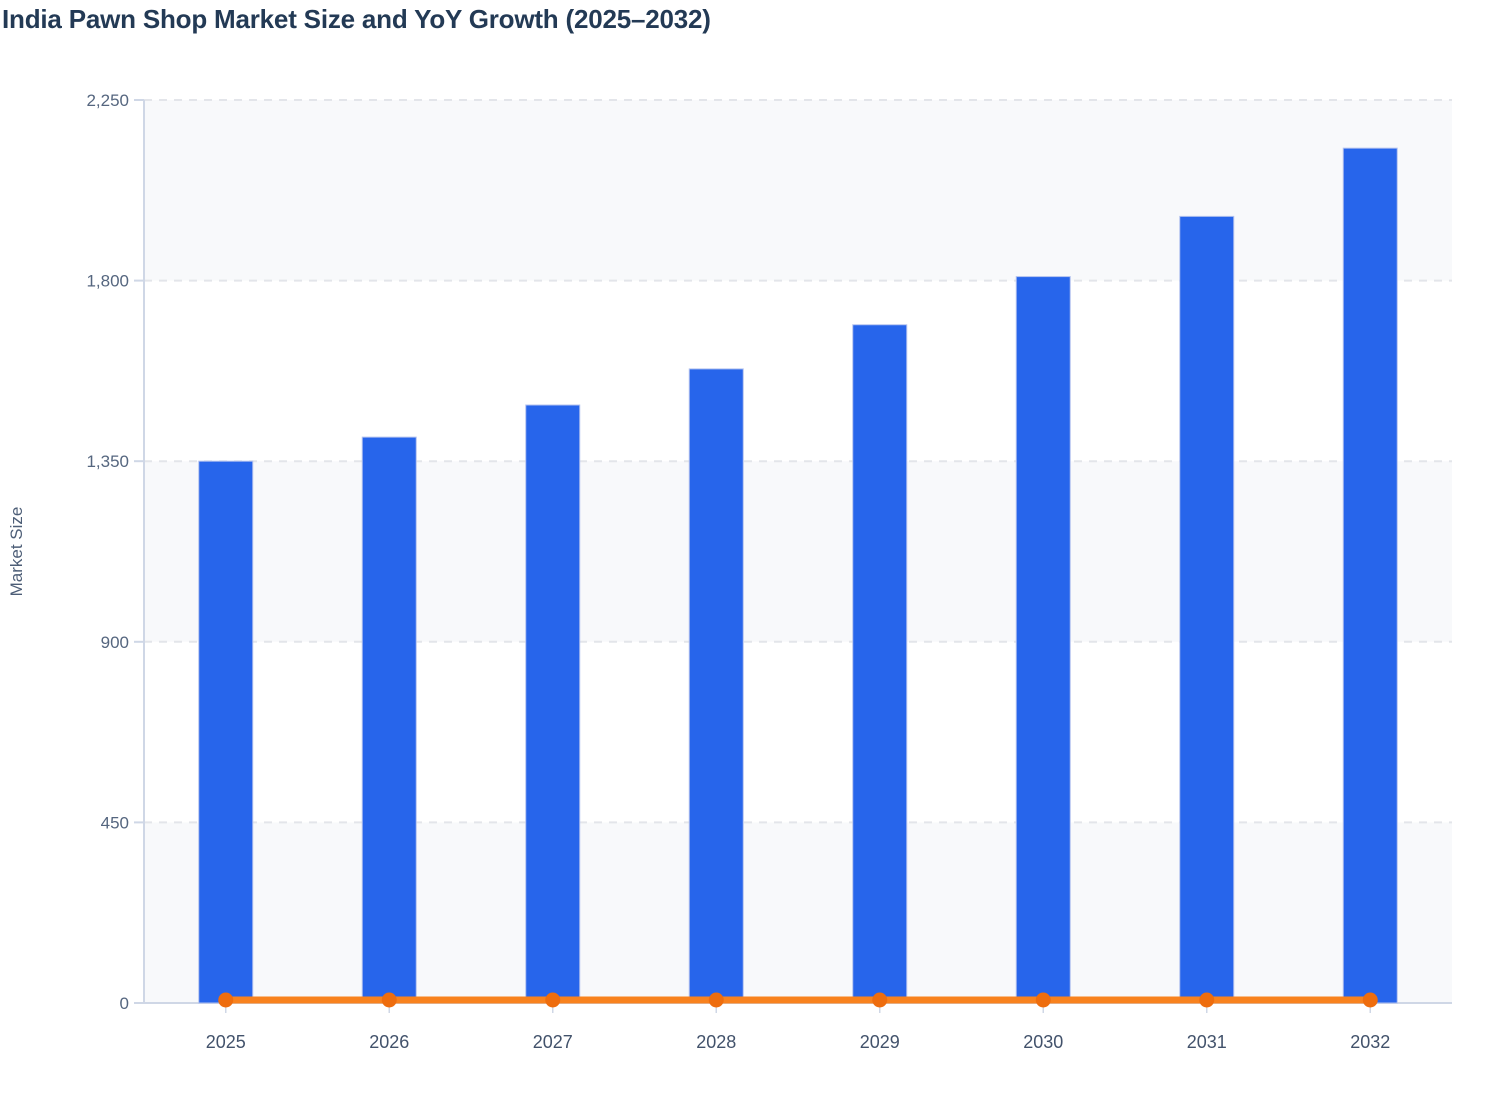  What do you see at coordinates (226, 732) in the screenshot?
I see `bar-2025` at bounding box center [226, 732].